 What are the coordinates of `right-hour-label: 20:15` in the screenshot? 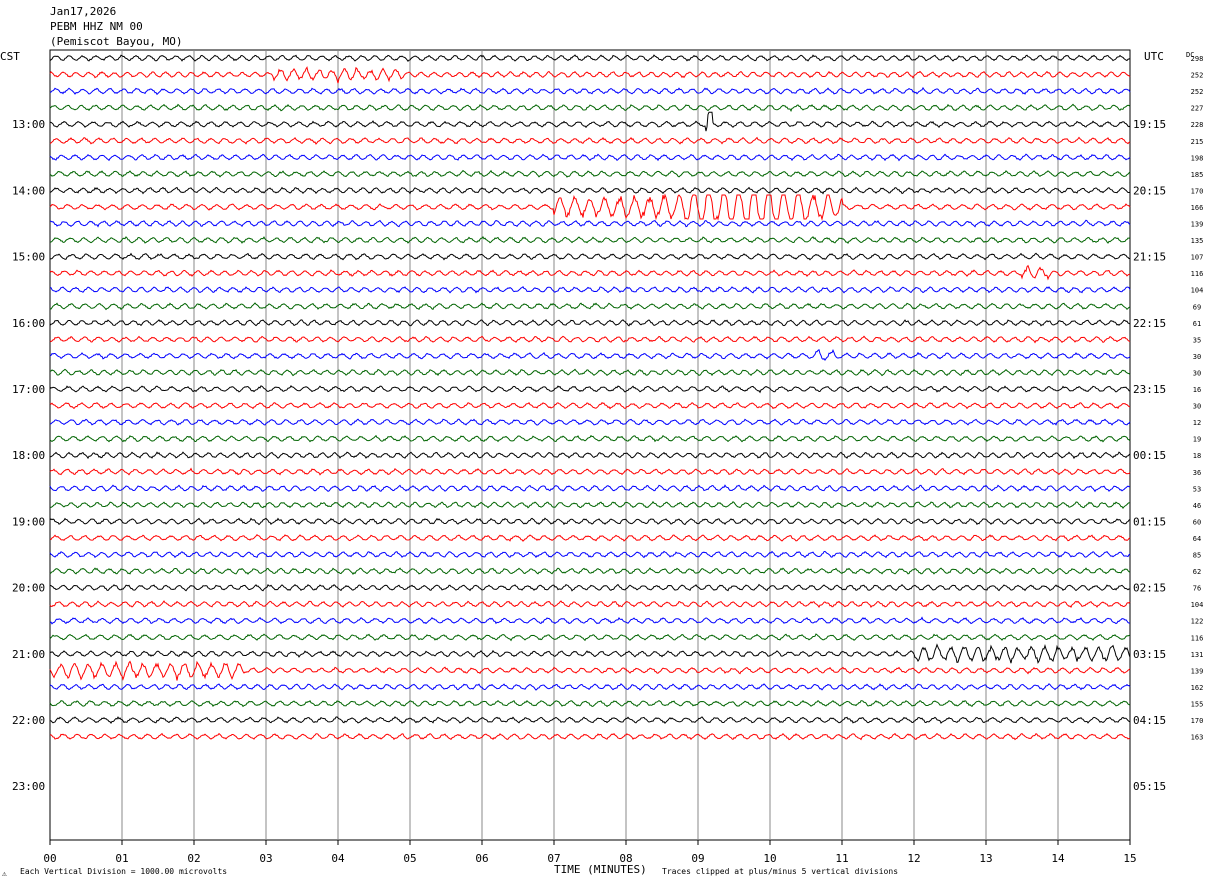 It's located at (1149, 190).